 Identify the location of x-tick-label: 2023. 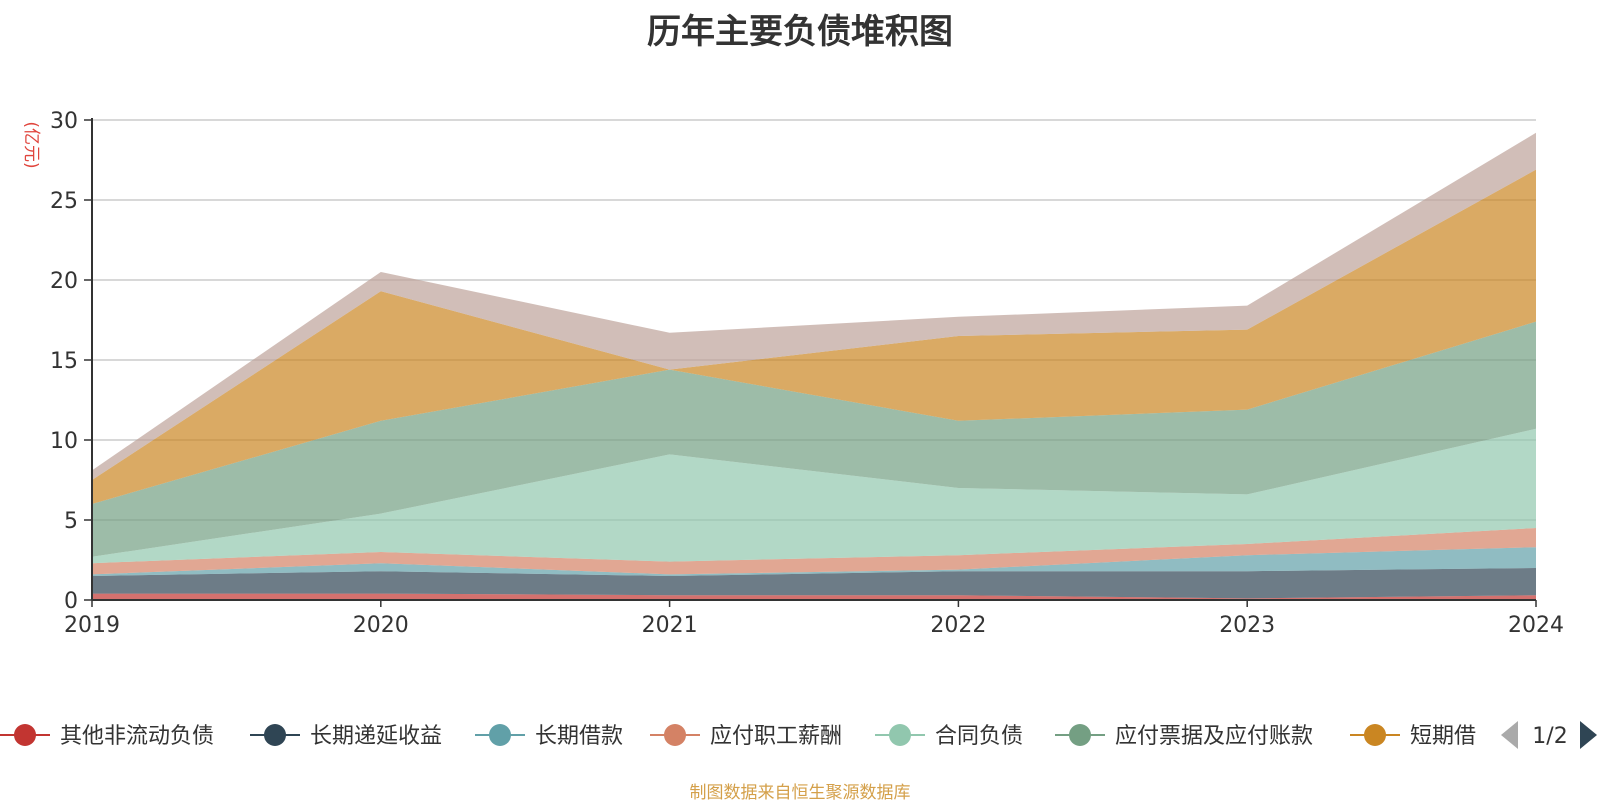
(1247, 625).